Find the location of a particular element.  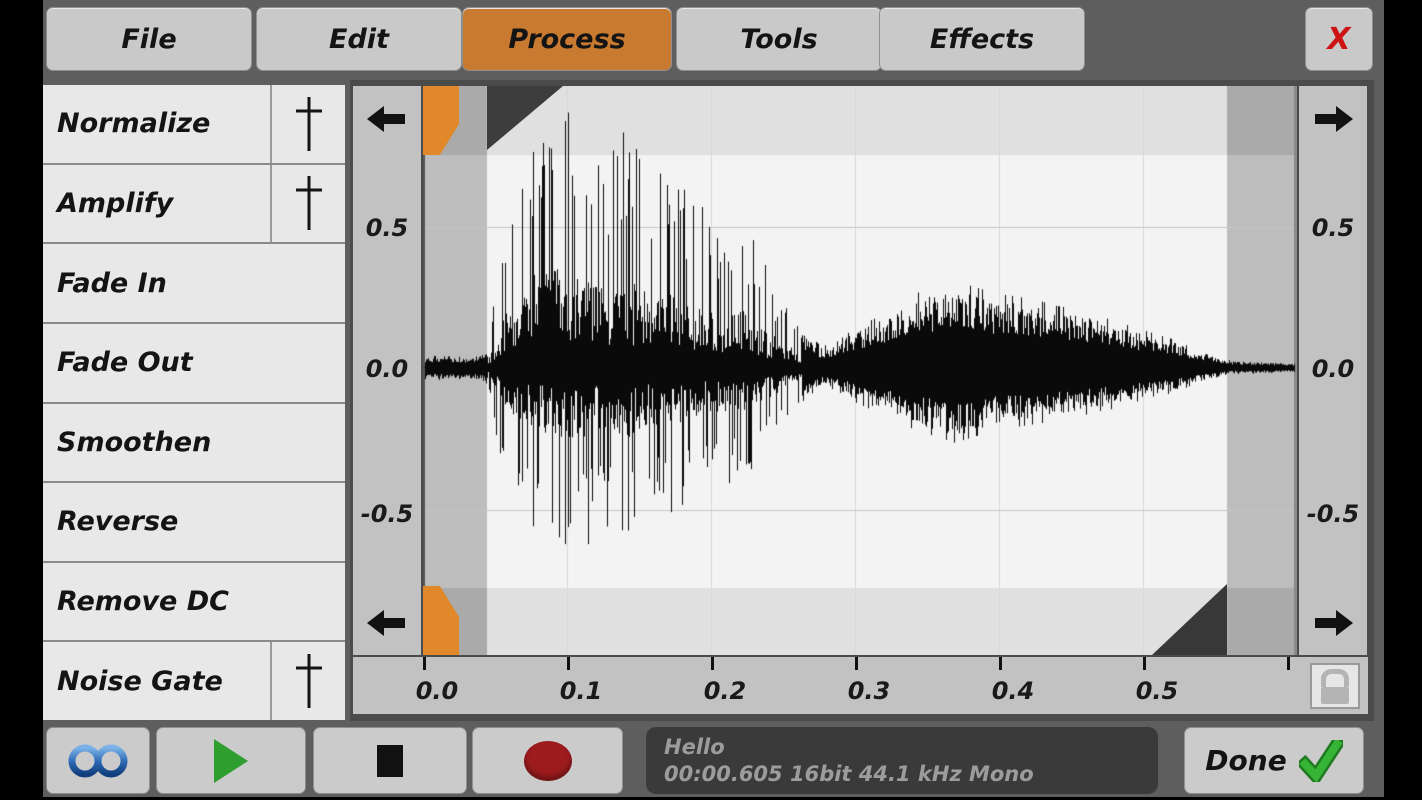

sidebar-item-smoothen: Smoothen is located at coordinates (194, 444).